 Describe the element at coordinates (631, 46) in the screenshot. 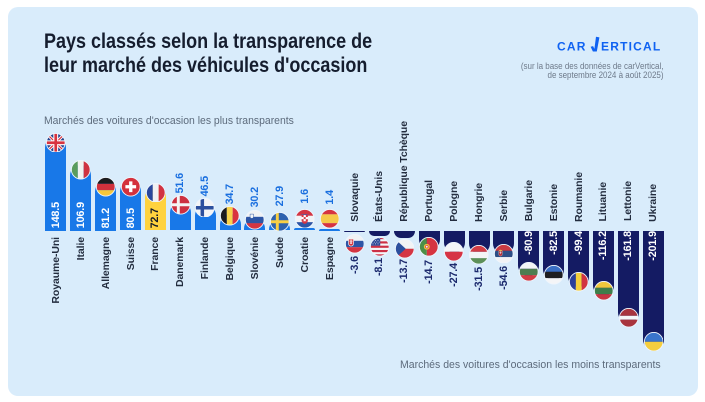

I see `svg-text: ERTICAL` at that location.